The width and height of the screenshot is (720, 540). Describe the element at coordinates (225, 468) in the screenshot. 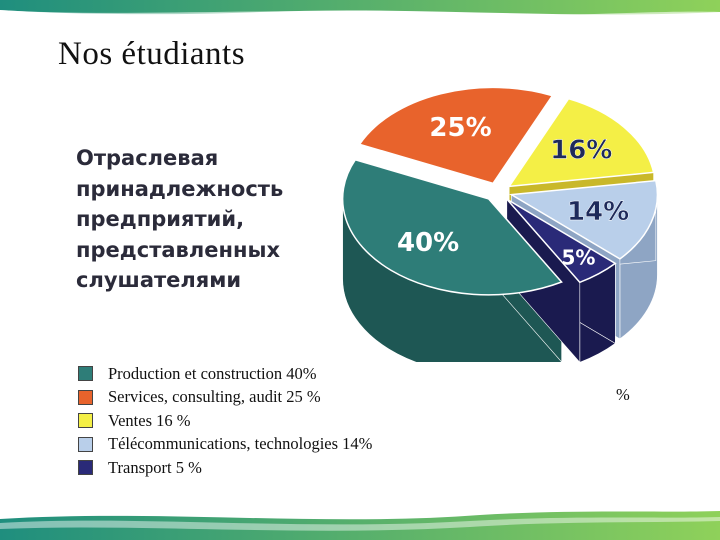

I see `legend-item: Transport 5 %` at that location.